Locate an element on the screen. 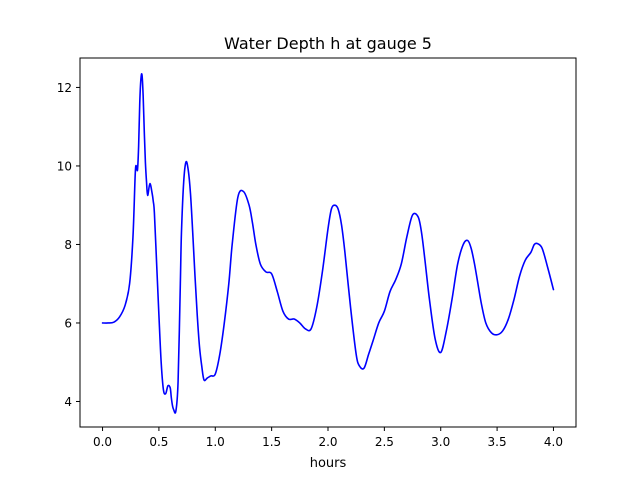 Image resolution: width=640 pixels, height=484 pixels. y-axis-ticks: 4 6 8 10 12 is located at coordinates (68, 245).